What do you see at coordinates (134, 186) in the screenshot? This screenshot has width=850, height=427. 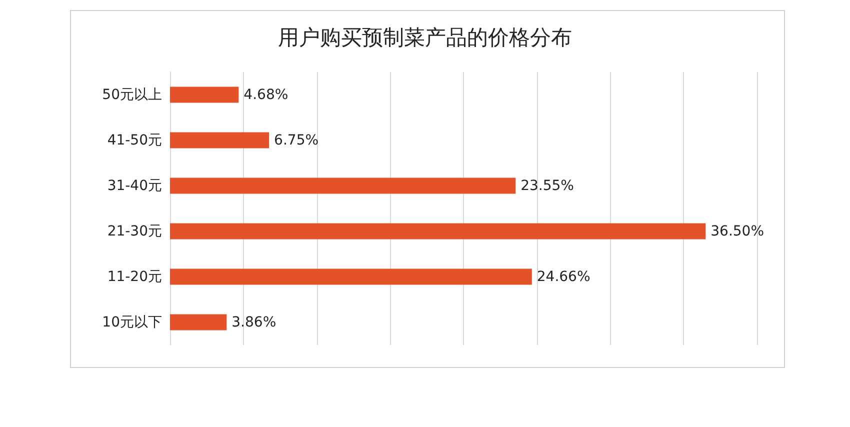 I see `y-tick-label: 31-40元` at bounding box center [134, 186].